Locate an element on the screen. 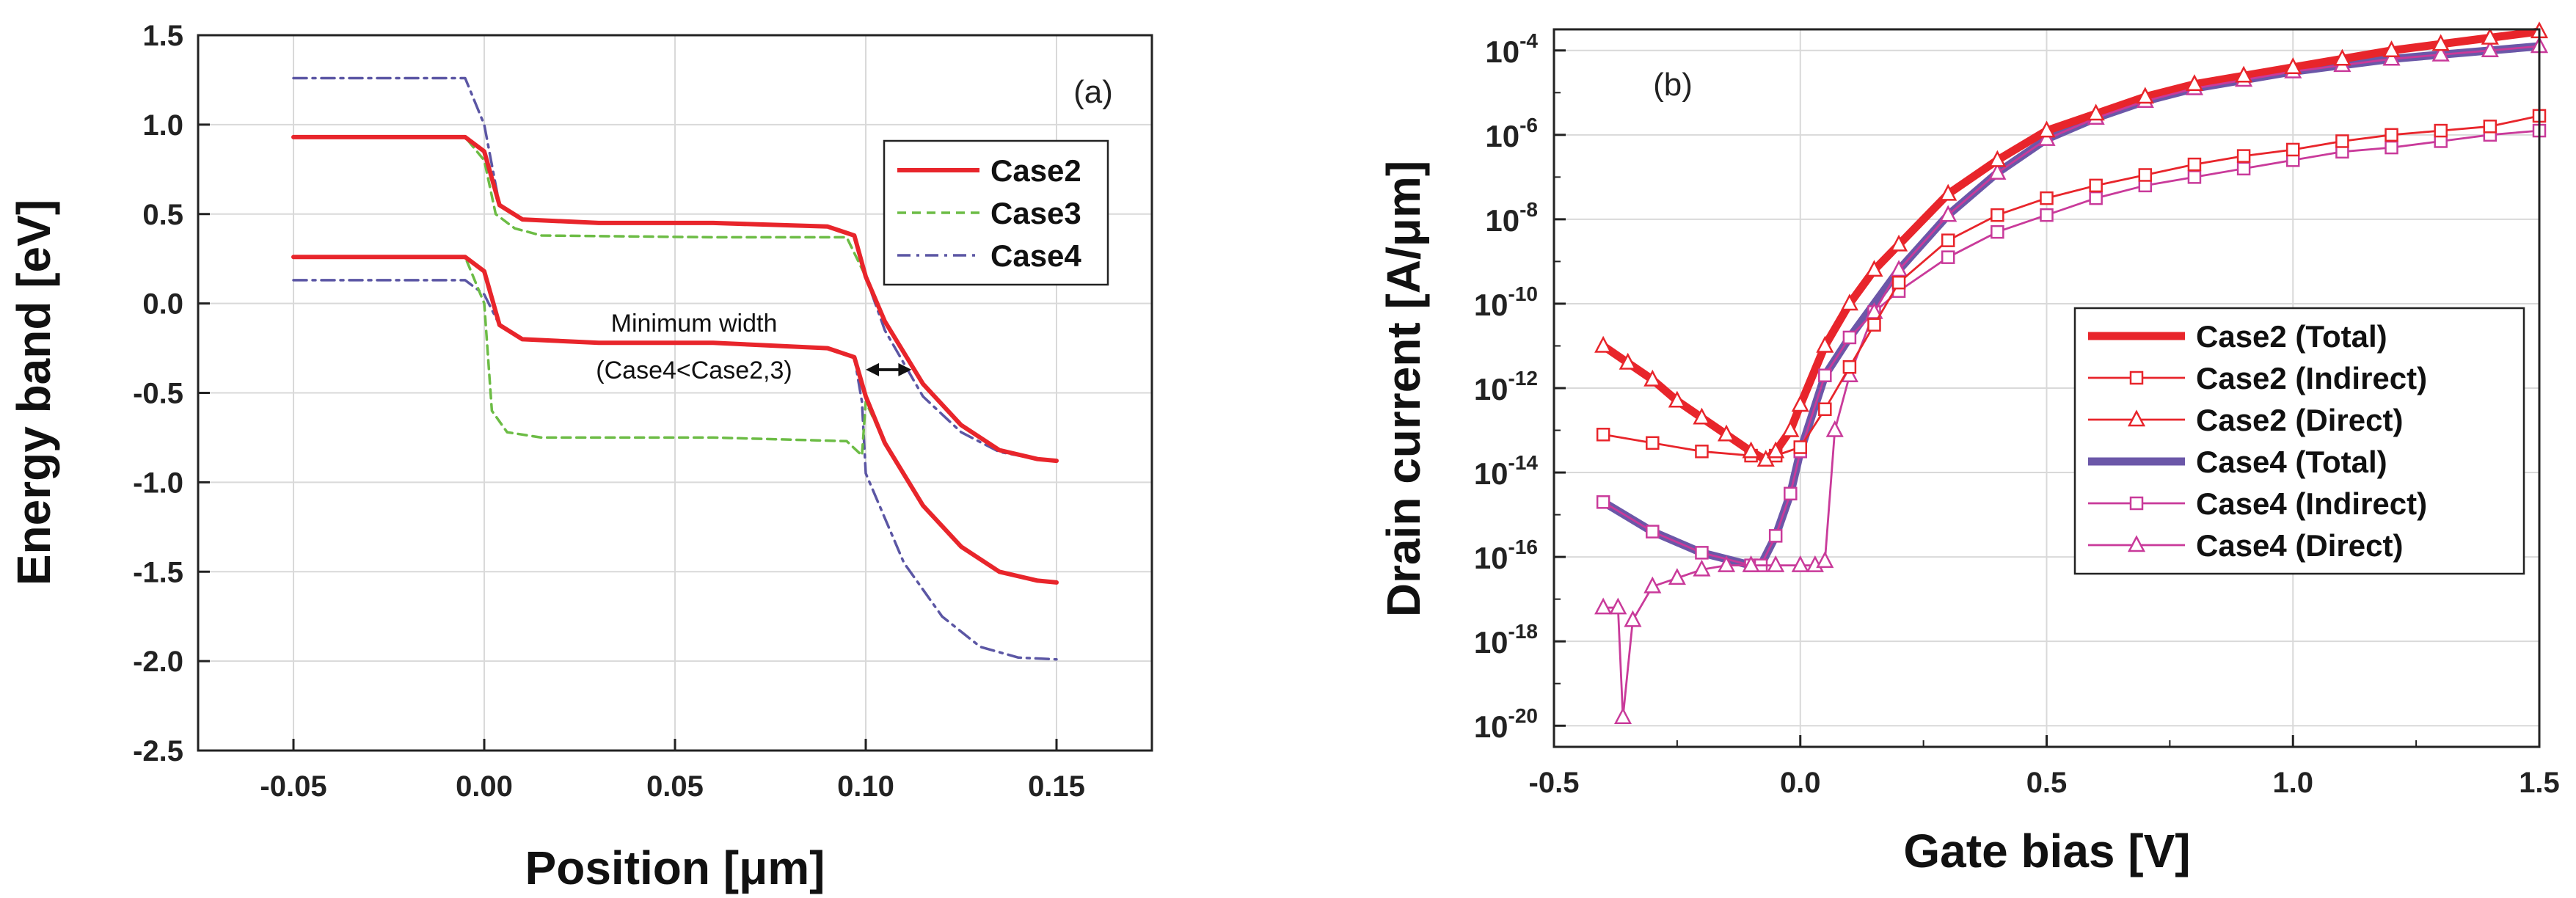 This screenshot has height=898, width=2576. panel-b-legend-label-case2-total: Case2 (Total) is located at coordinates (2292, 336).